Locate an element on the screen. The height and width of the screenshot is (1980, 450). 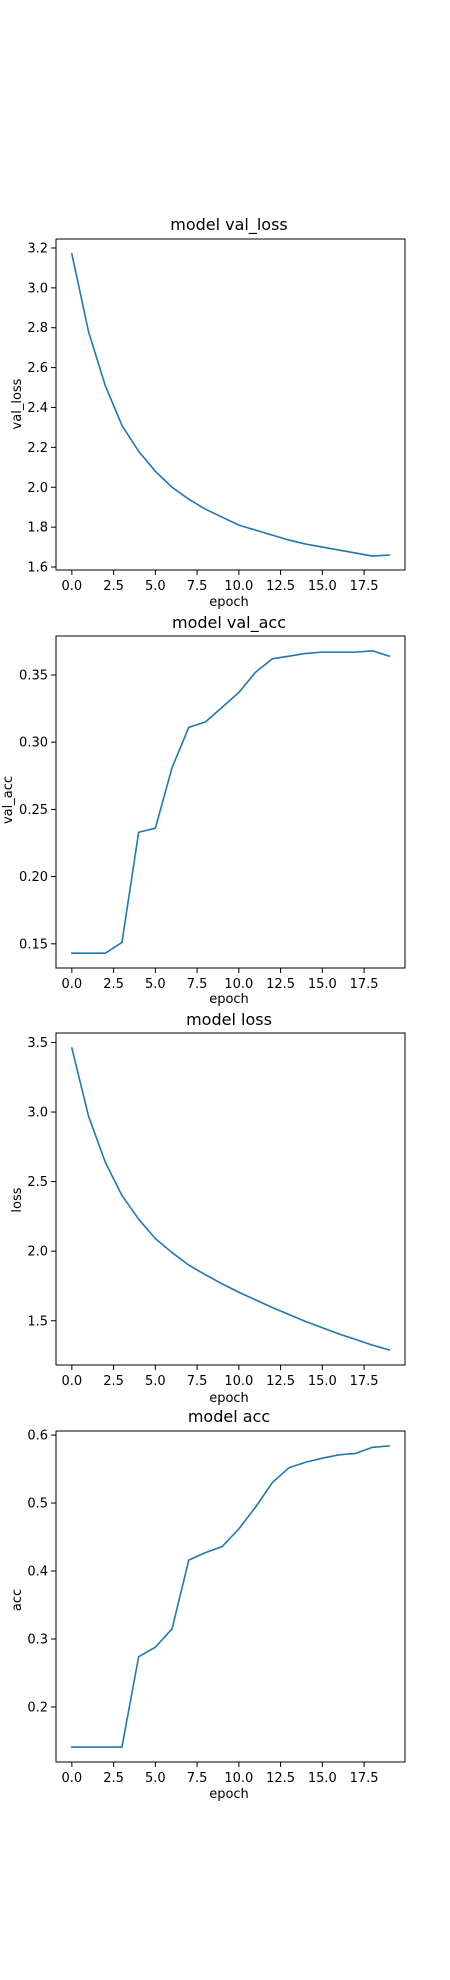
y-tick-label: 0.25 is located at coordinates (33, 810).